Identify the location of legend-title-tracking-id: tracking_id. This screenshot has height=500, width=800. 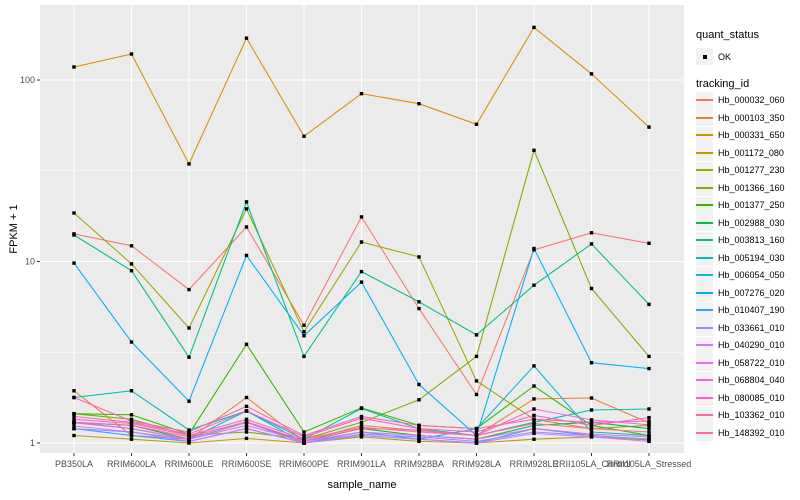
(723, 84).